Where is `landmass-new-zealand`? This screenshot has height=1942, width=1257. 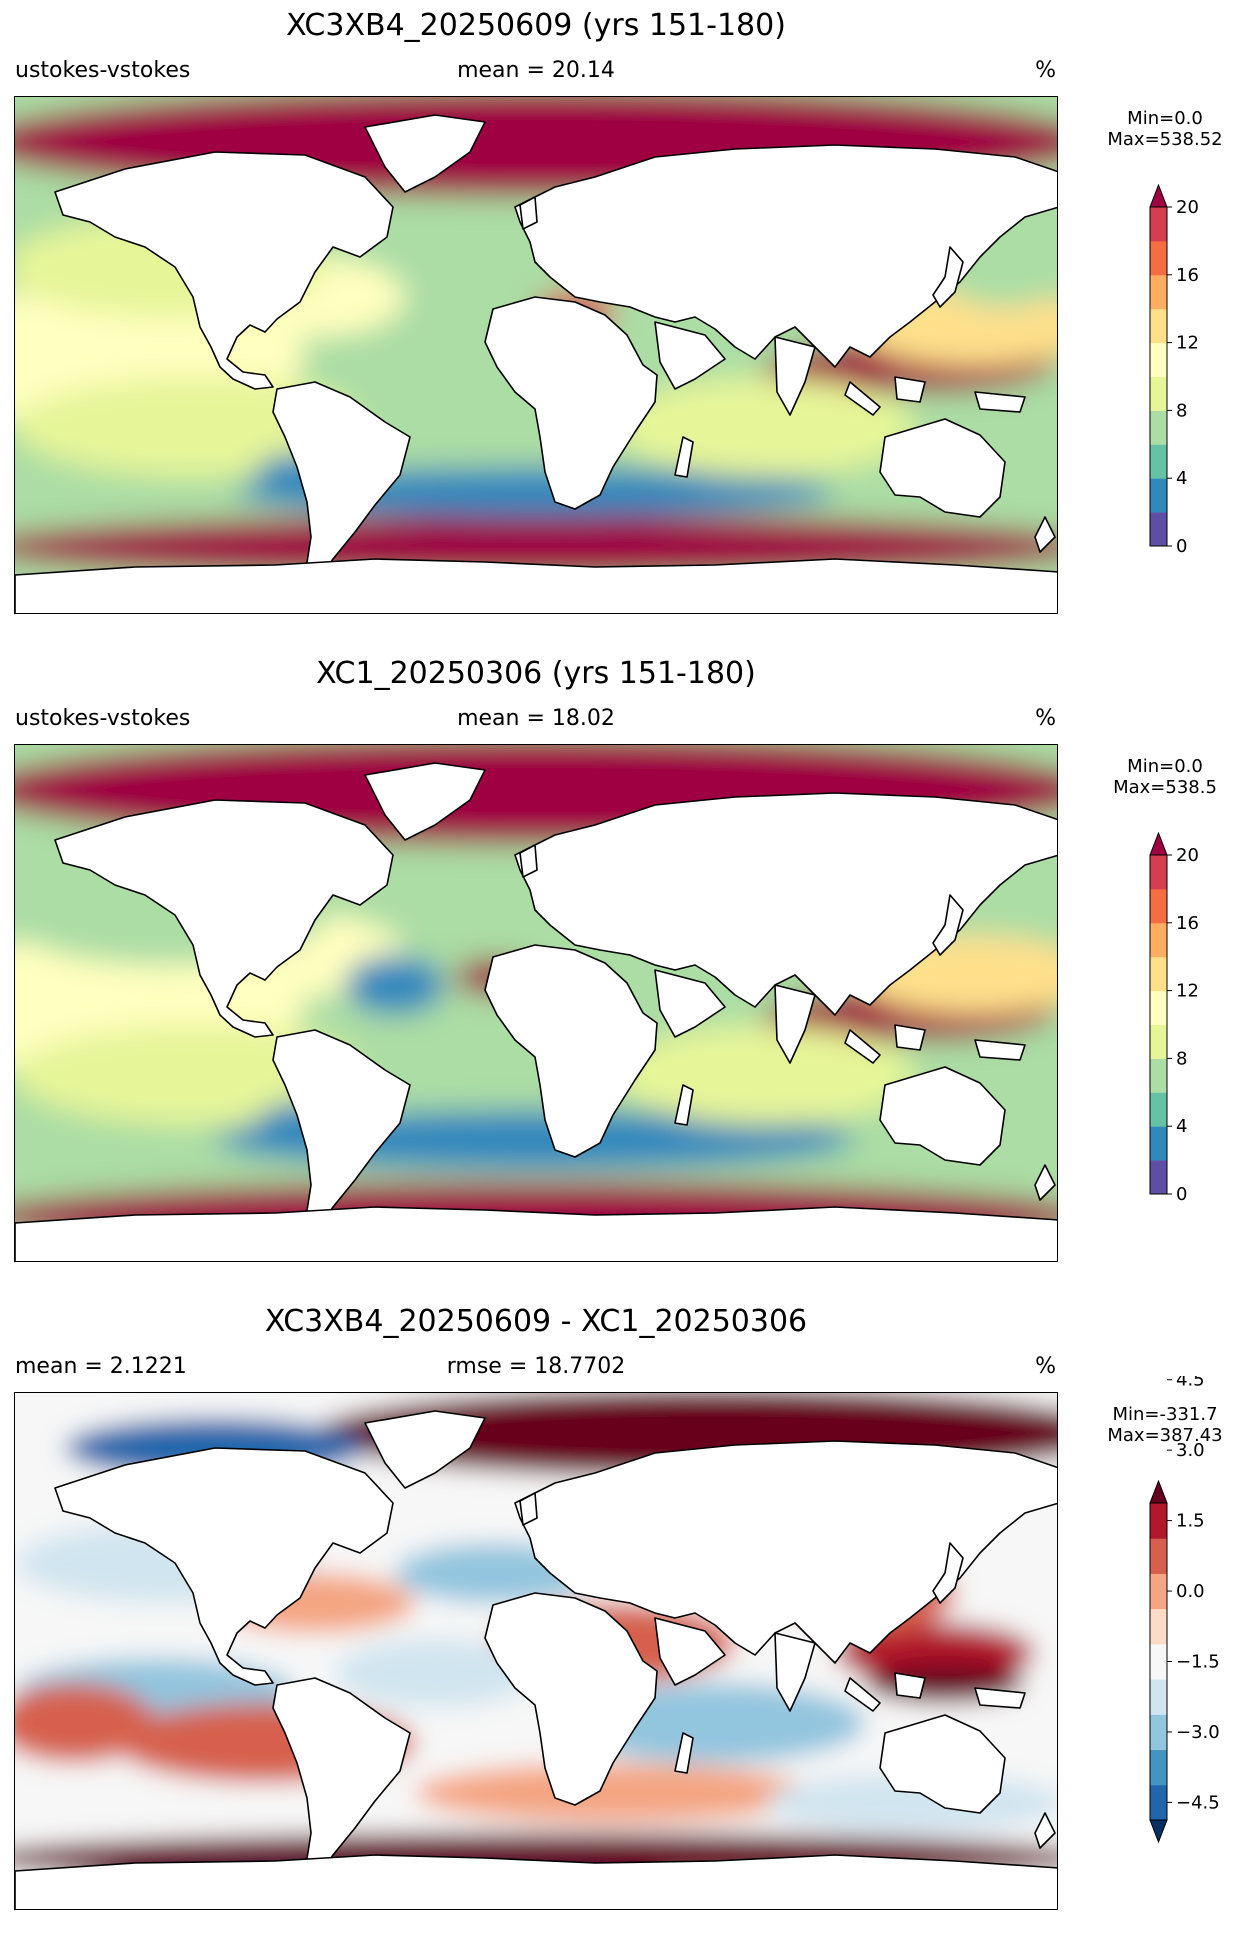
landmass-new-zealand is located at coordinates (1045, 534).